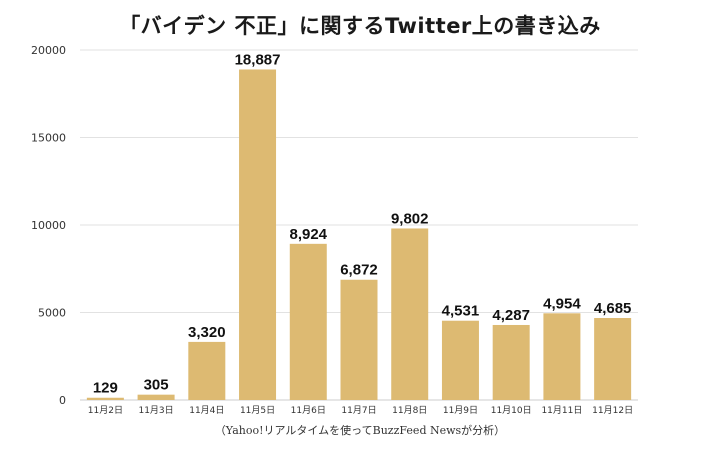 The width and height of the screenshot is (720, 449). What do you see at coordinates (612, 410) in the screenshot?
I see `x-tick-label: 11月12日` at bounding box center [612, 410].